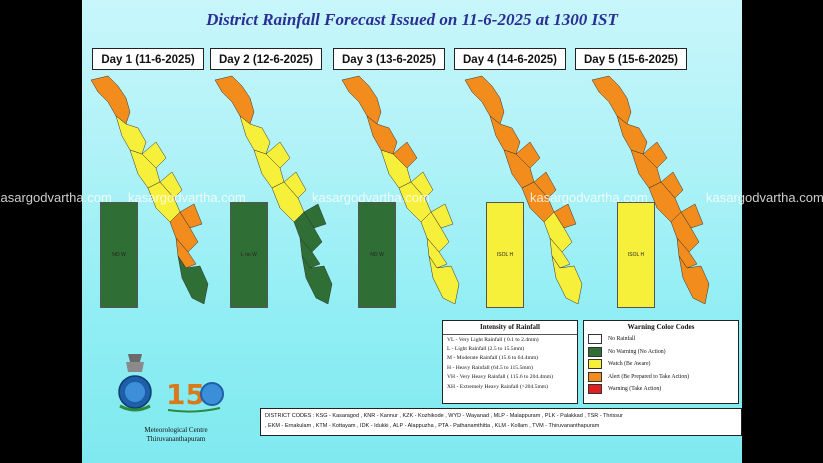 This screenshot has width=823, height=463. I want to click on warning-code-row: No Warning (No Action), so click(661, 352).